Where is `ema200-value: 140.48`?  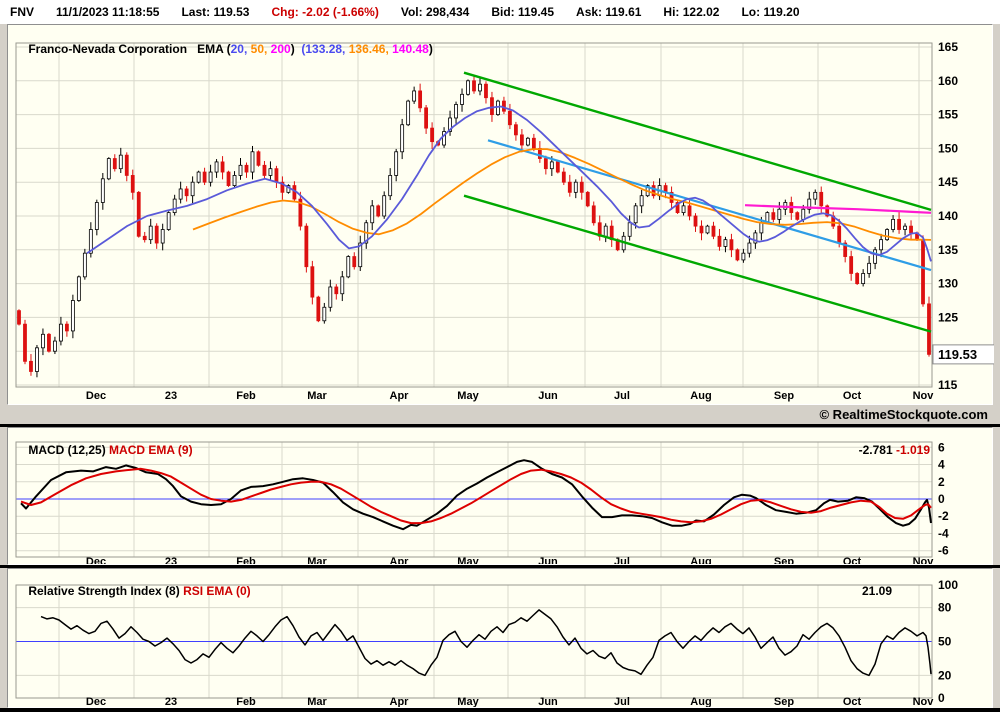
ema200-value: 140.48 is located at coordinates (410, 49).